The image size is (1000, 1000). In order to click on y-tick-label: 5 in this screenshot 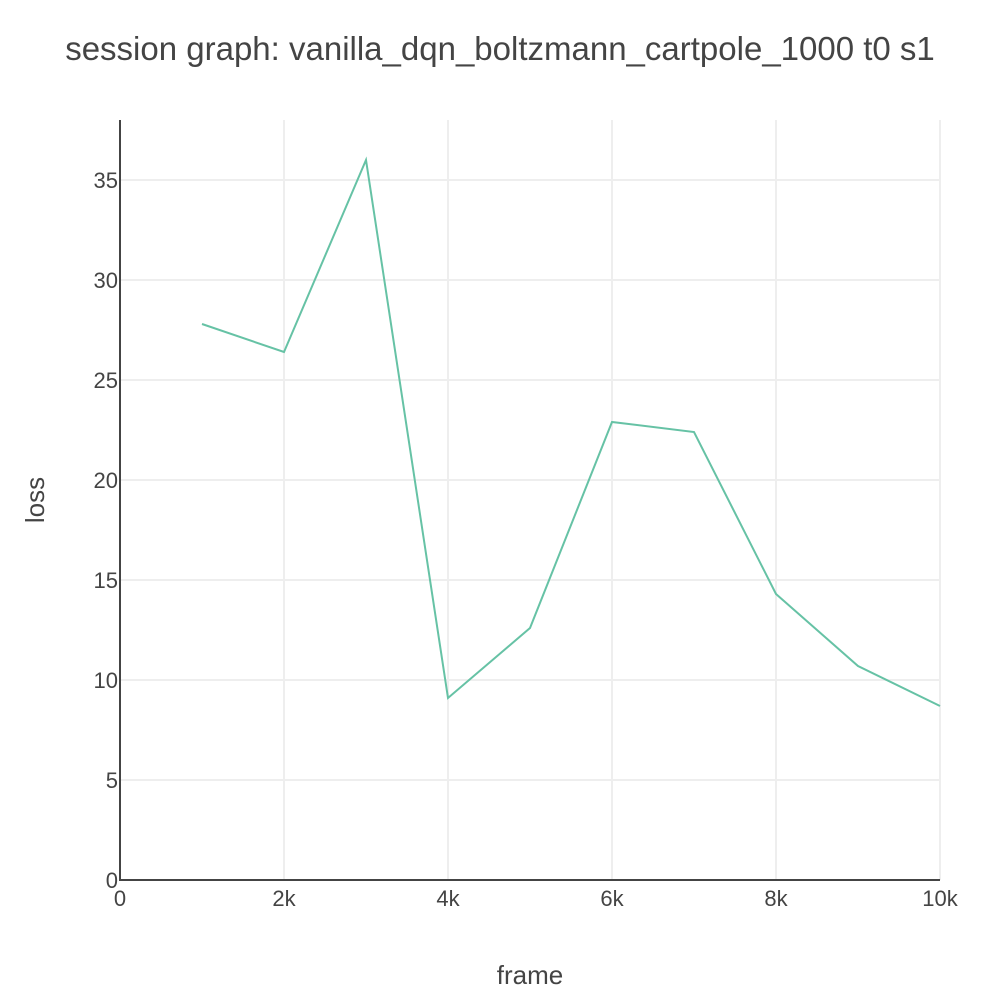, I will do `click(112, 780)`.